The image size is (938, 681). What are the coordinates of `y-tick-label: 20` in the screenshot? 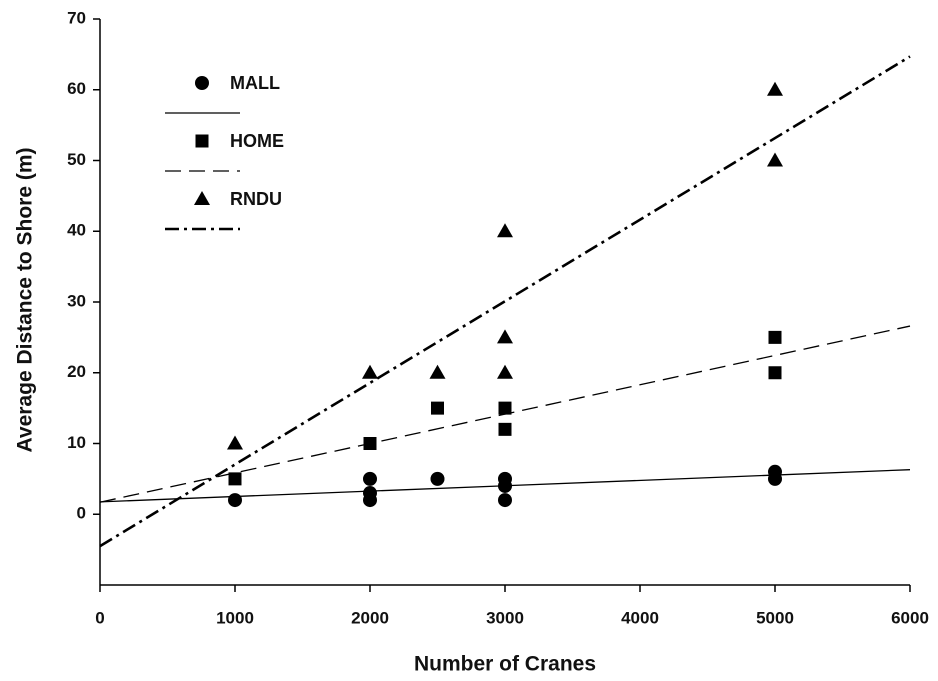 It's located at (76, 371).